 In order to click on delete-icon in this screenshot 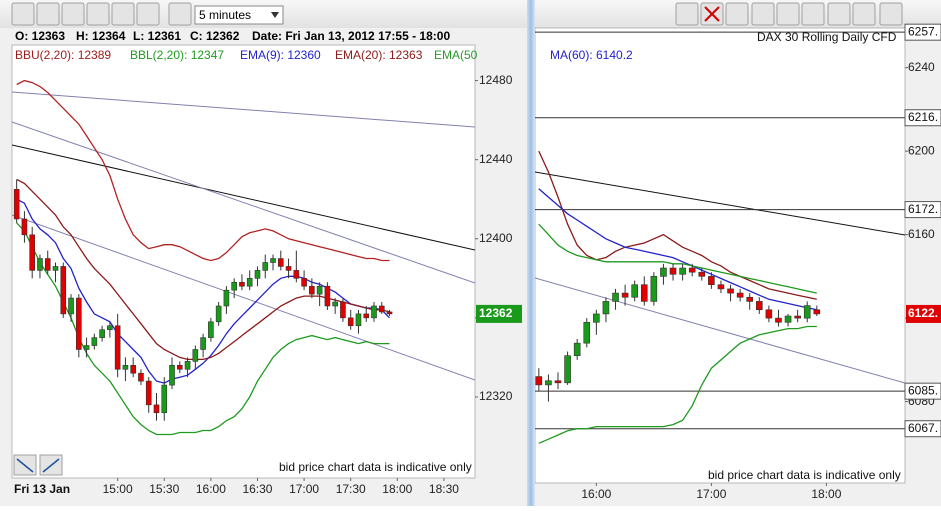, I will do `click(712, 14)`.